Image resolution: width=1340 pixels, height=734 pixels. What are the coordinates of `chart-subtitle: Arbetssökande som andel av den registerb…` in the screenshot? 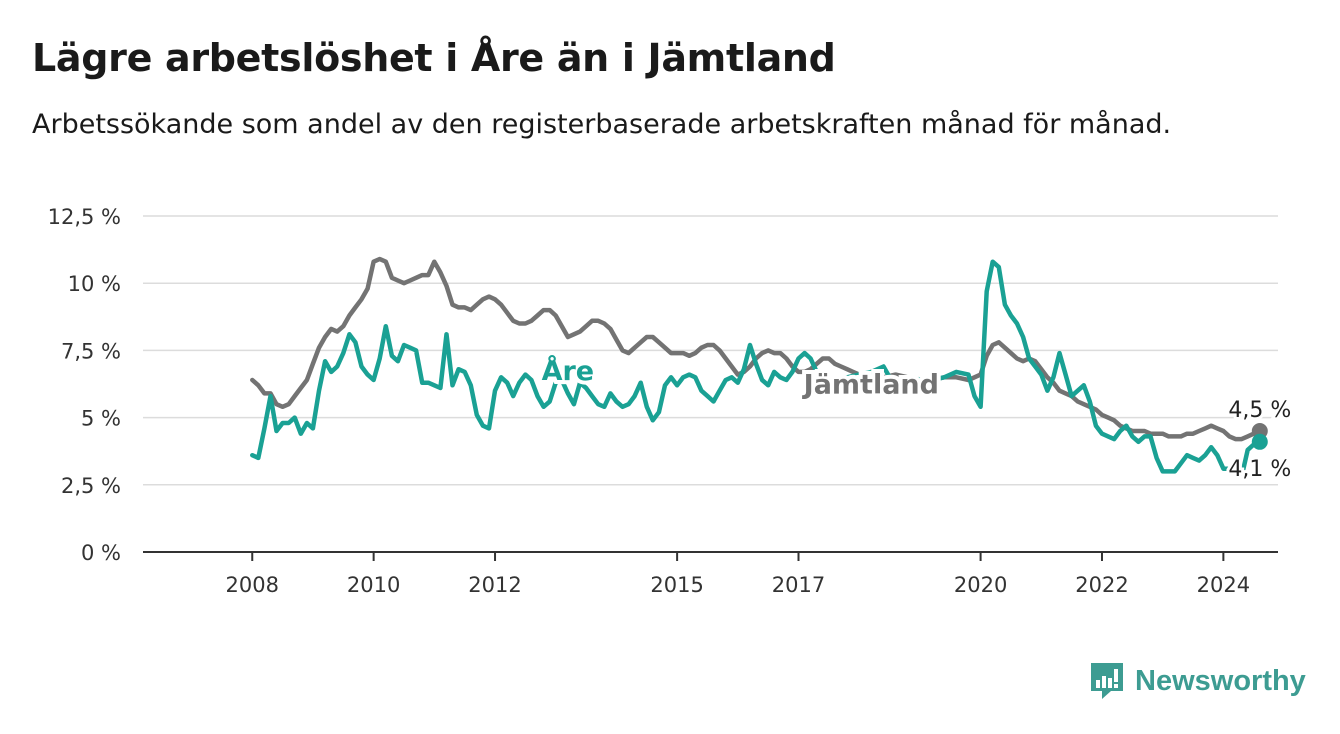 It's located at (602, 124).